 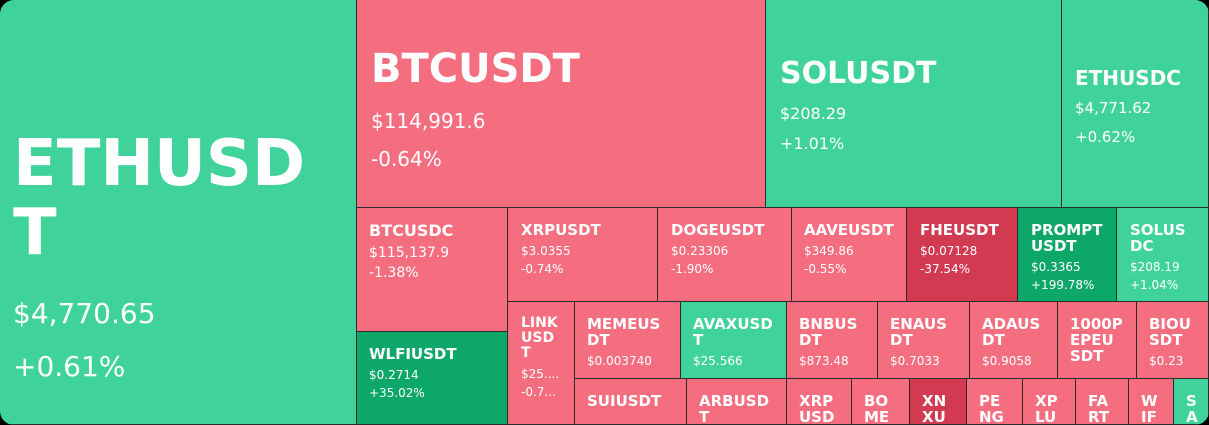 I want to click on tile-avaxusdt: AVAXUSDT $25.566, so click(x=734, y=340).